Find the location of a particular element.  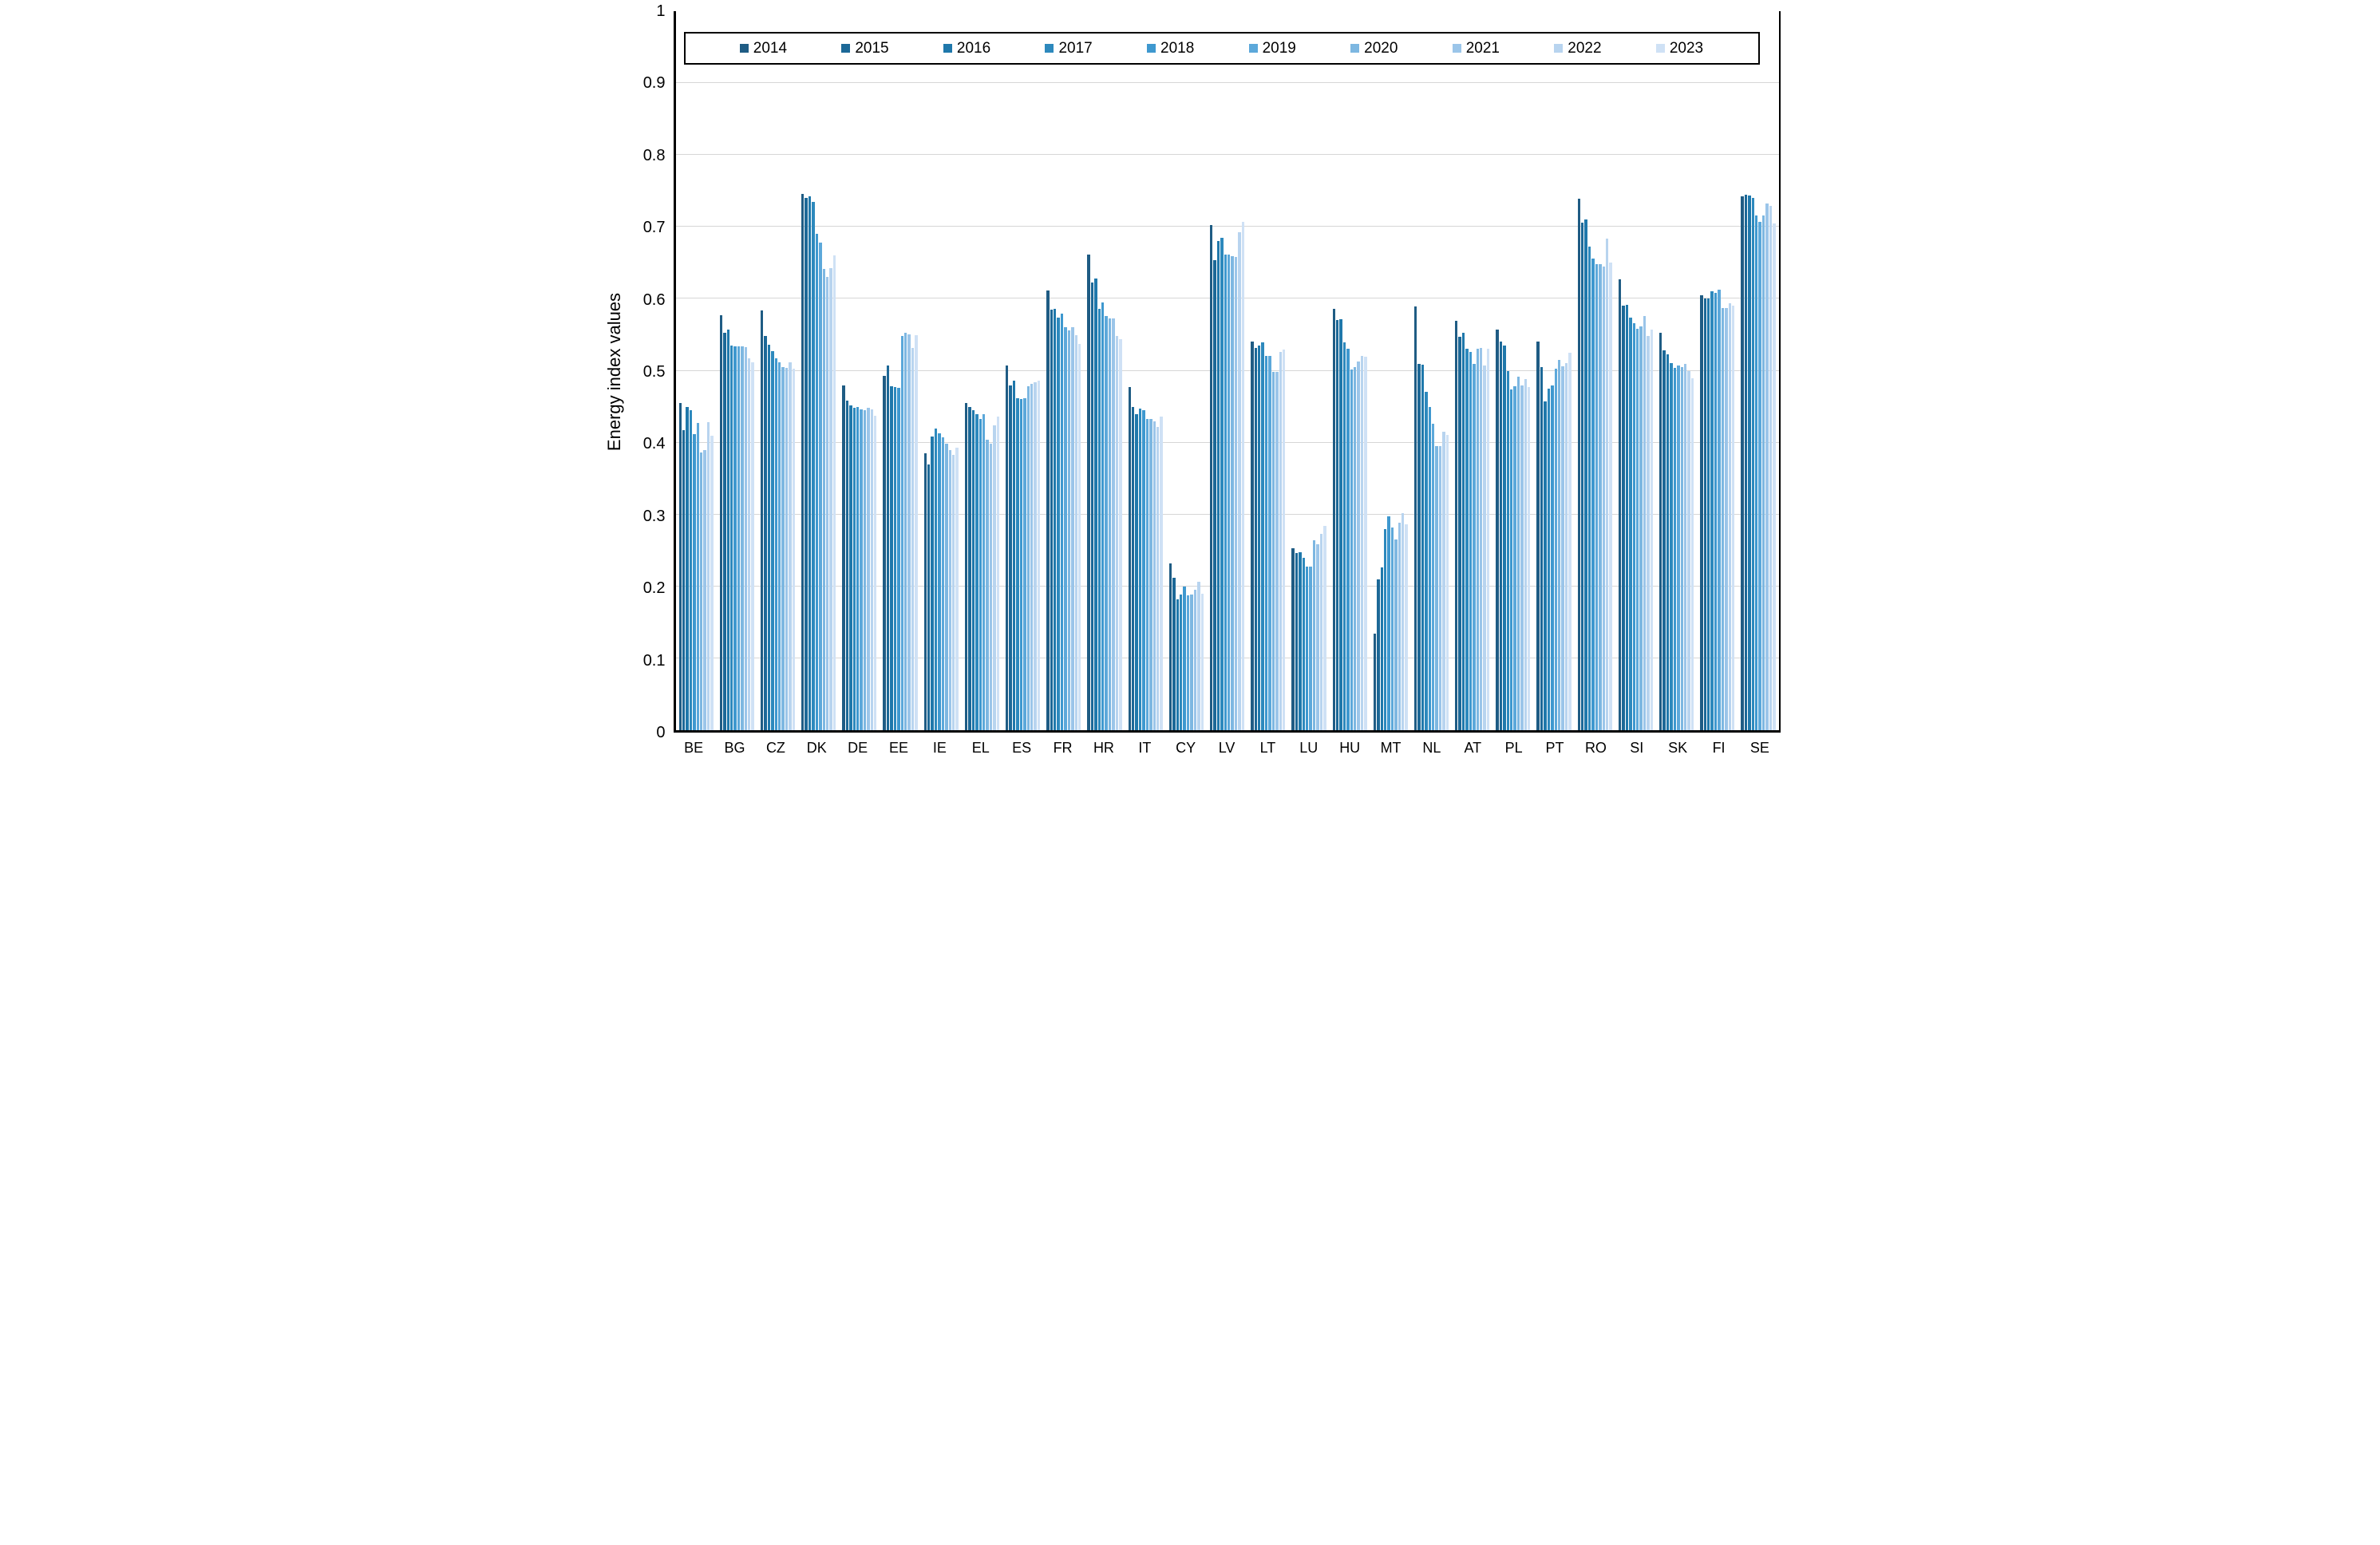

bar-bg-2014 is located at coordinates (721, 522).